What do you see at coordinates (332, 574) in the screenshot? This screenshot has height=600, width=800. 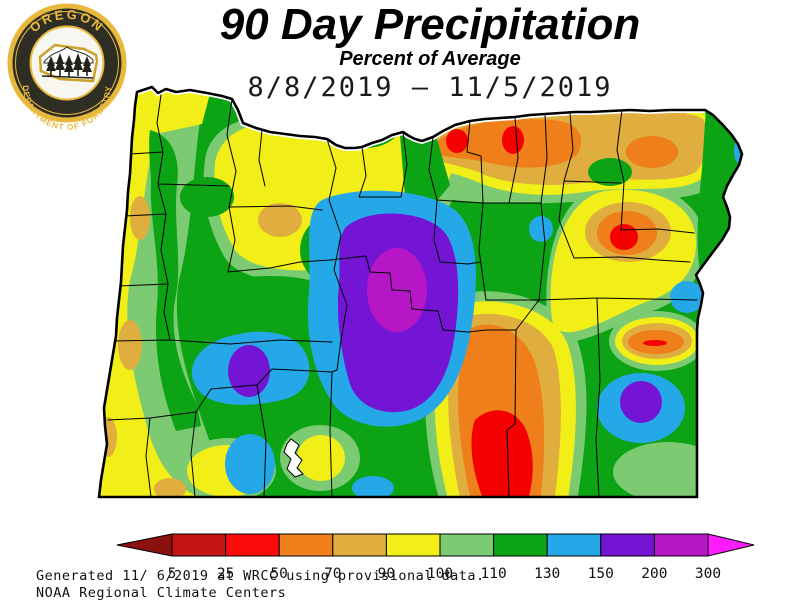 I see `legend-tick-label: 70` at bounding box center [332, 574].